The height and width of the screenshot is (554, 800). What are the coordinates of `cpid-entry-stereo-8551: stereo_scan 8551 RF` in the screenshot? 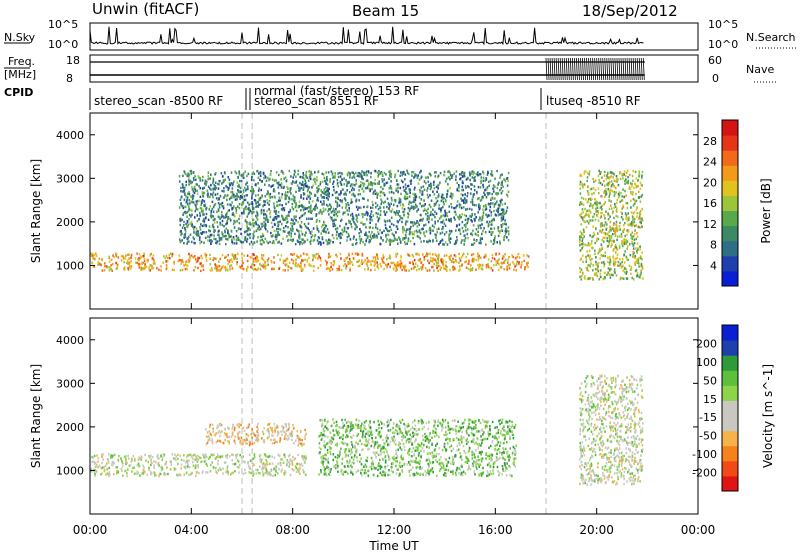 It's located at (316, 101).